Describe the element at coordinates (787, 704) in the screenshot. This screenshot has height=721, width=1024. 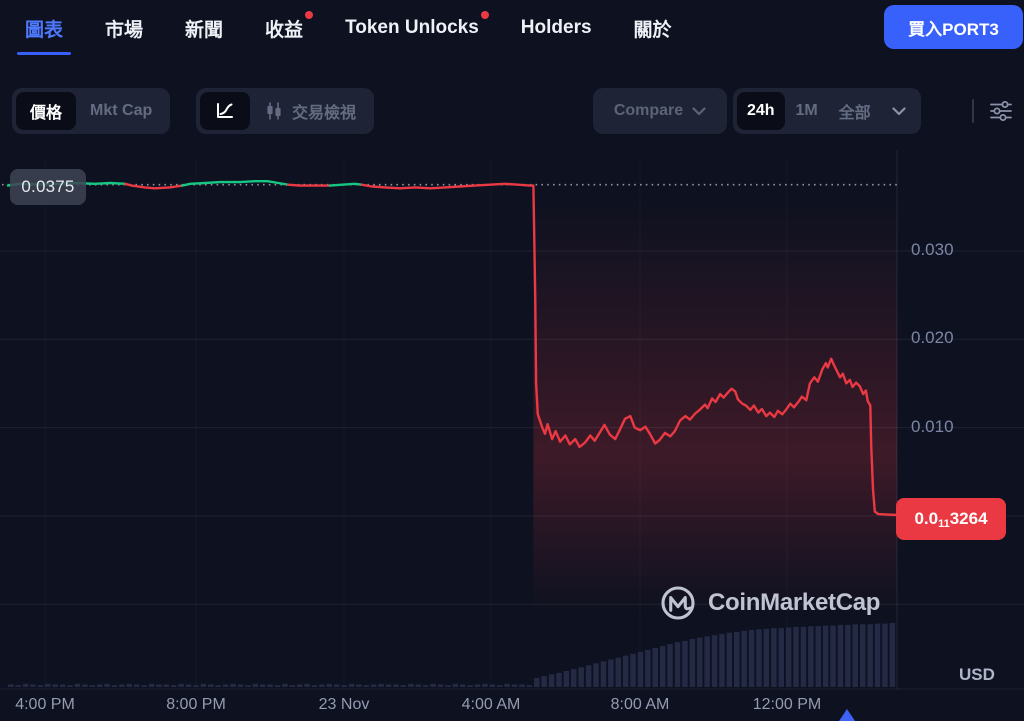
I see `x-axis-label: 12:00 PM` at that location.